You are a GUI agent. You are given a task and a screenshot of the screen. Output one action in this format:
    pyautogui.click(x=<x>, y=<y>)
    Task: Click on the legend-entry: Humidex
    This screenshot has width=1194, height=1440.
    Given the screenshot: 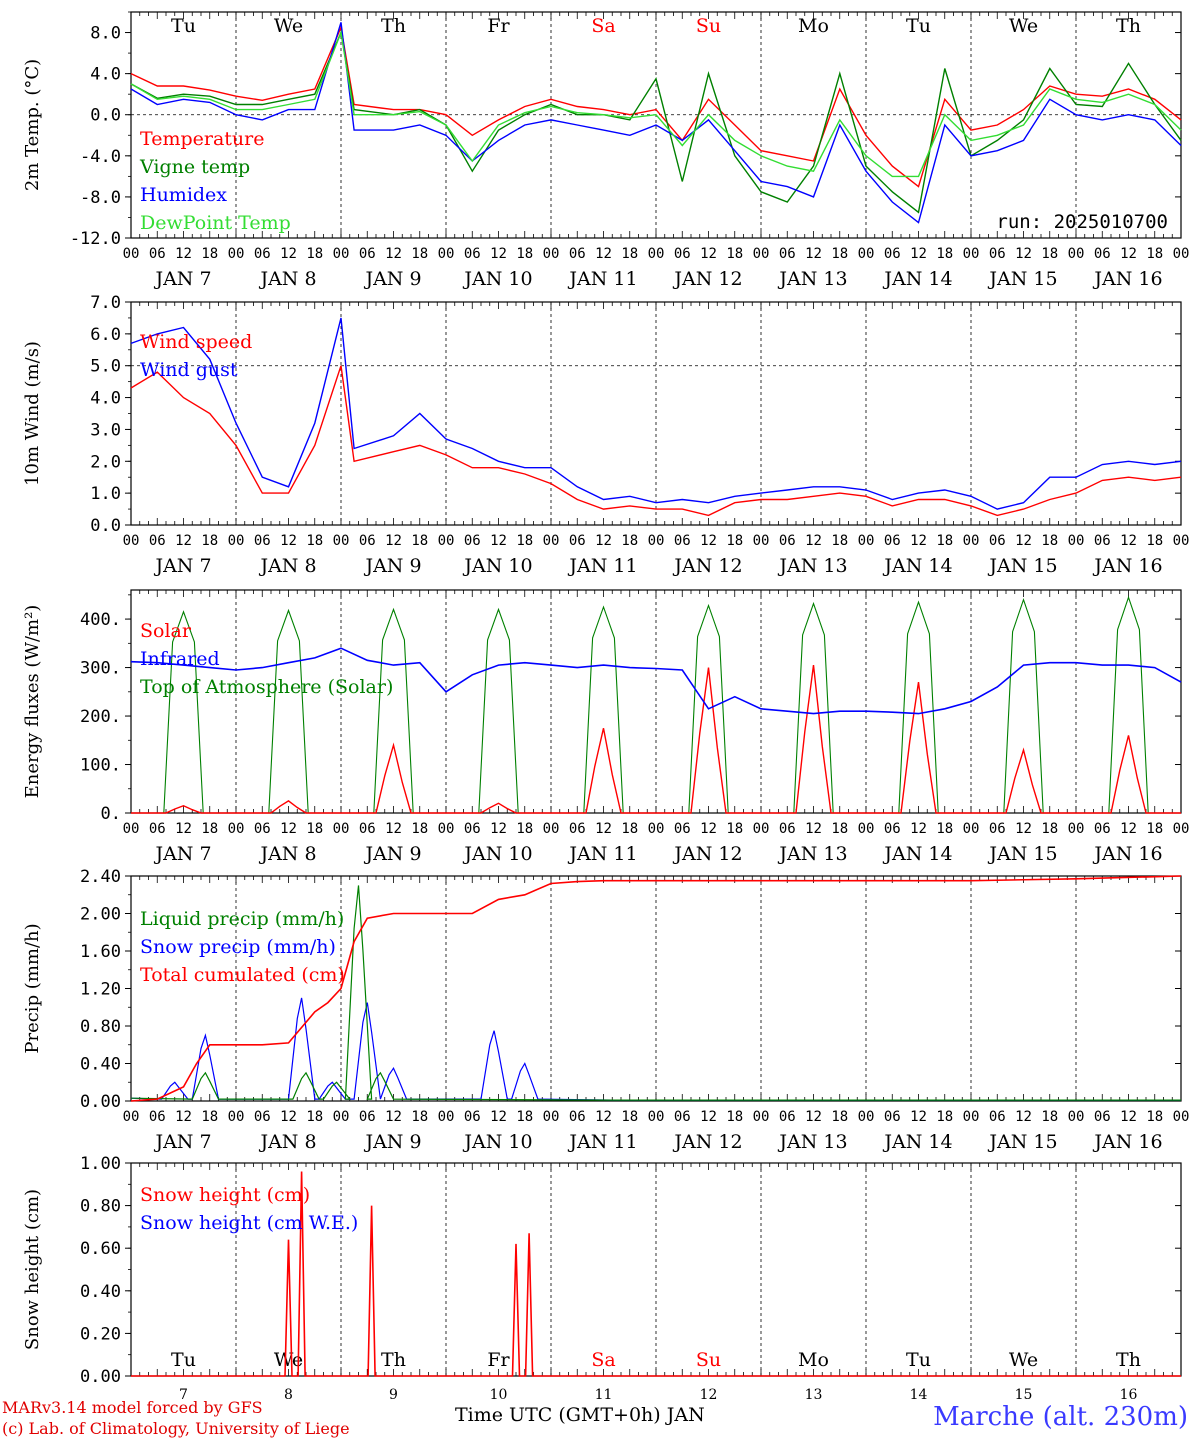 What is the action you would take?
    pyautogui.click(x=183, y=195)
    